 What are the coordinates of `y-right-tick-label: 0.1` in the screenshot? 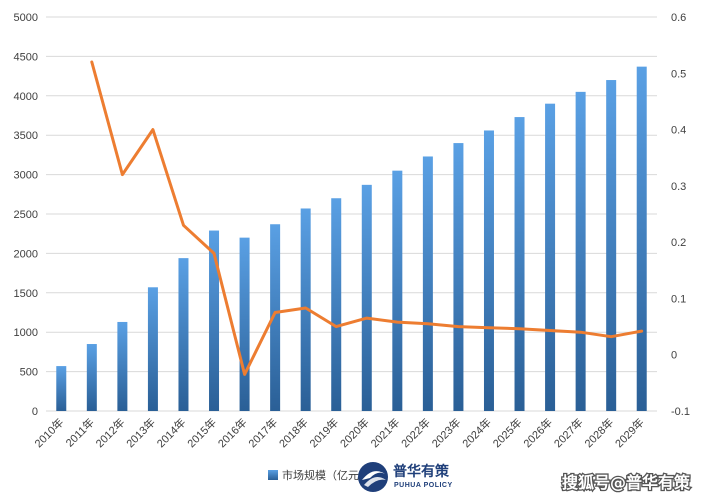 It's located at (678, 299).